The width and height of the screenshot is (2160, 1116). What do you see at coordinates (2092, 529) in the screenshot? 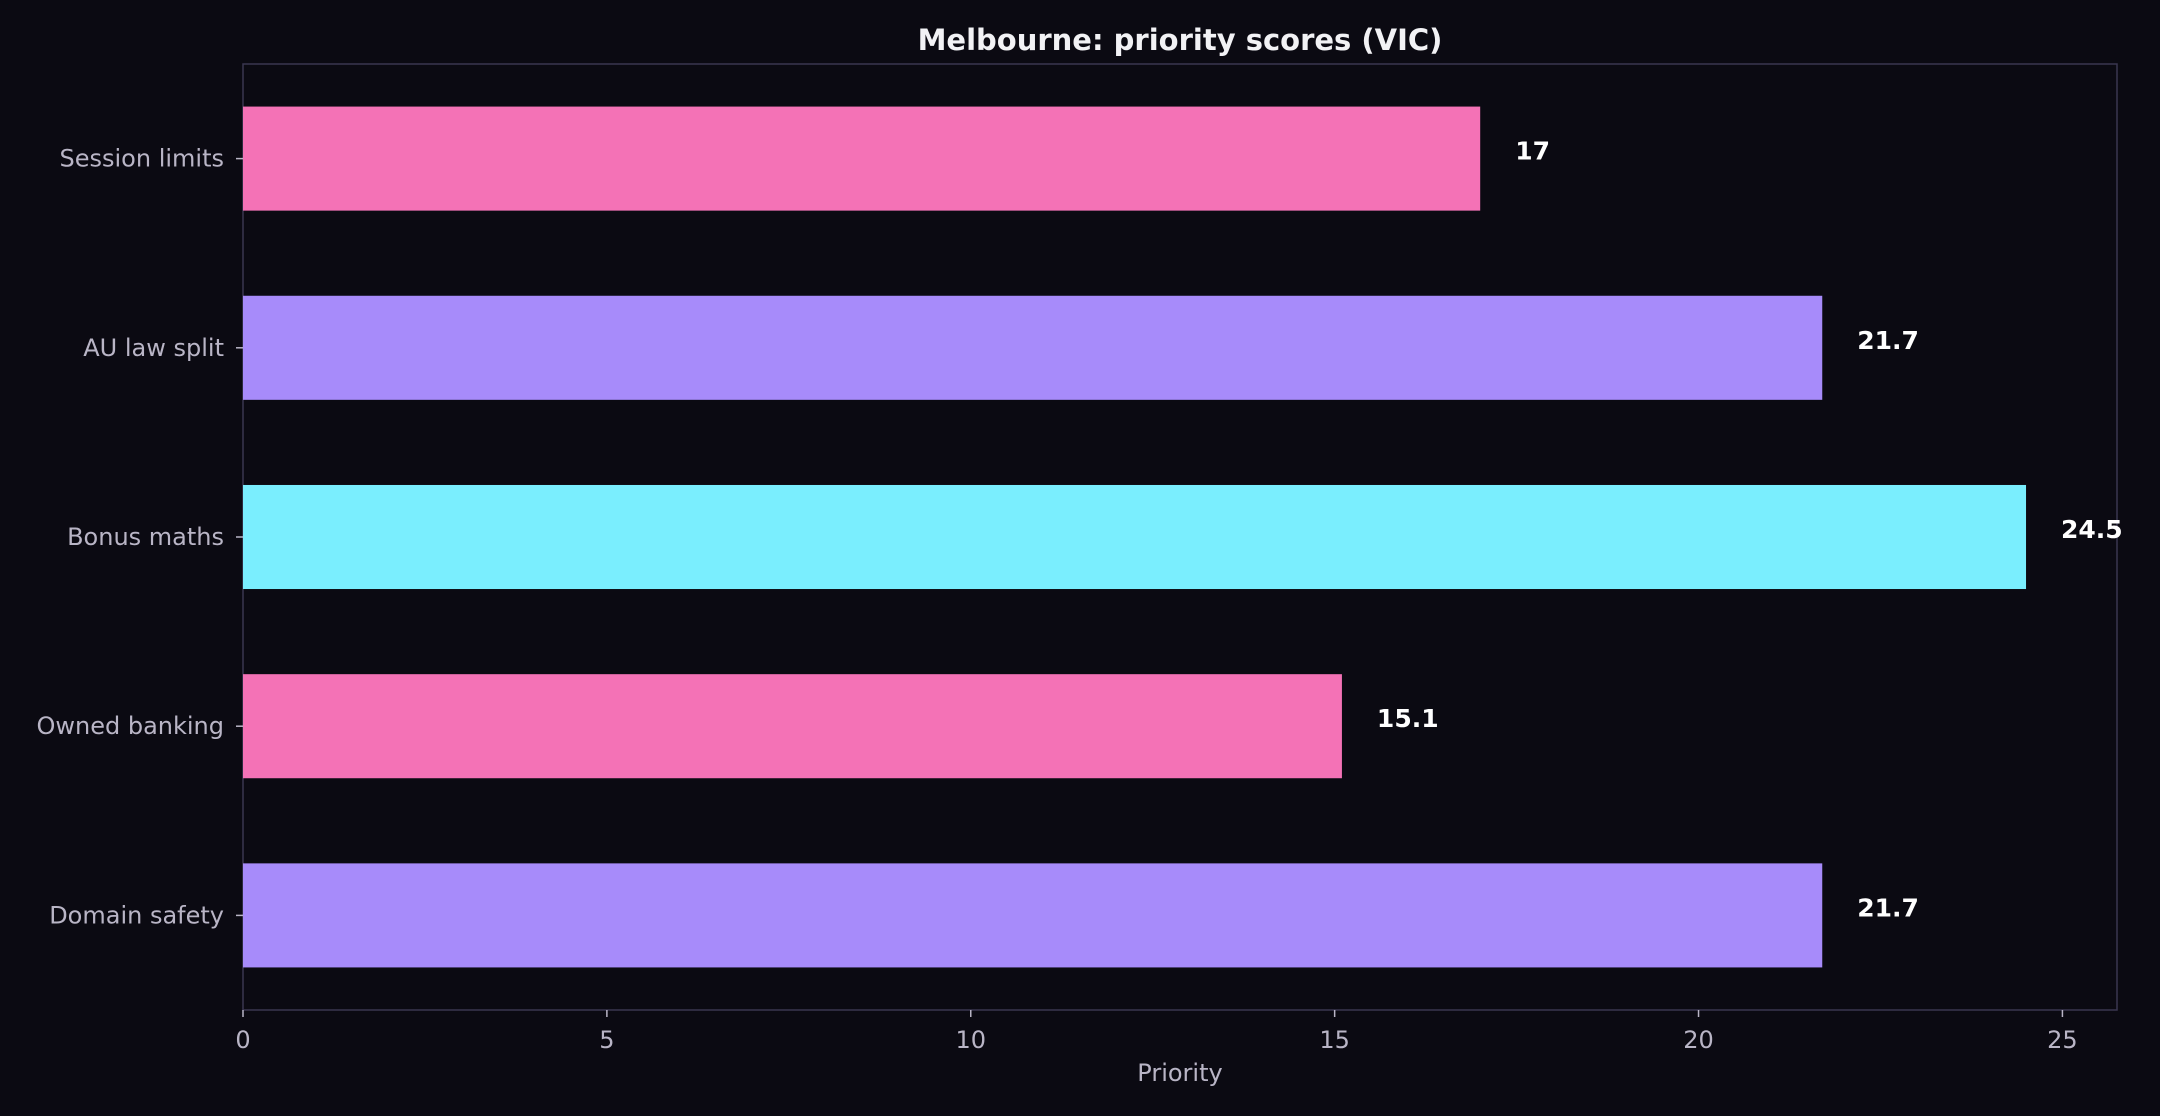
I see `data-label: 24.5` at bounding box center [2092, 529].